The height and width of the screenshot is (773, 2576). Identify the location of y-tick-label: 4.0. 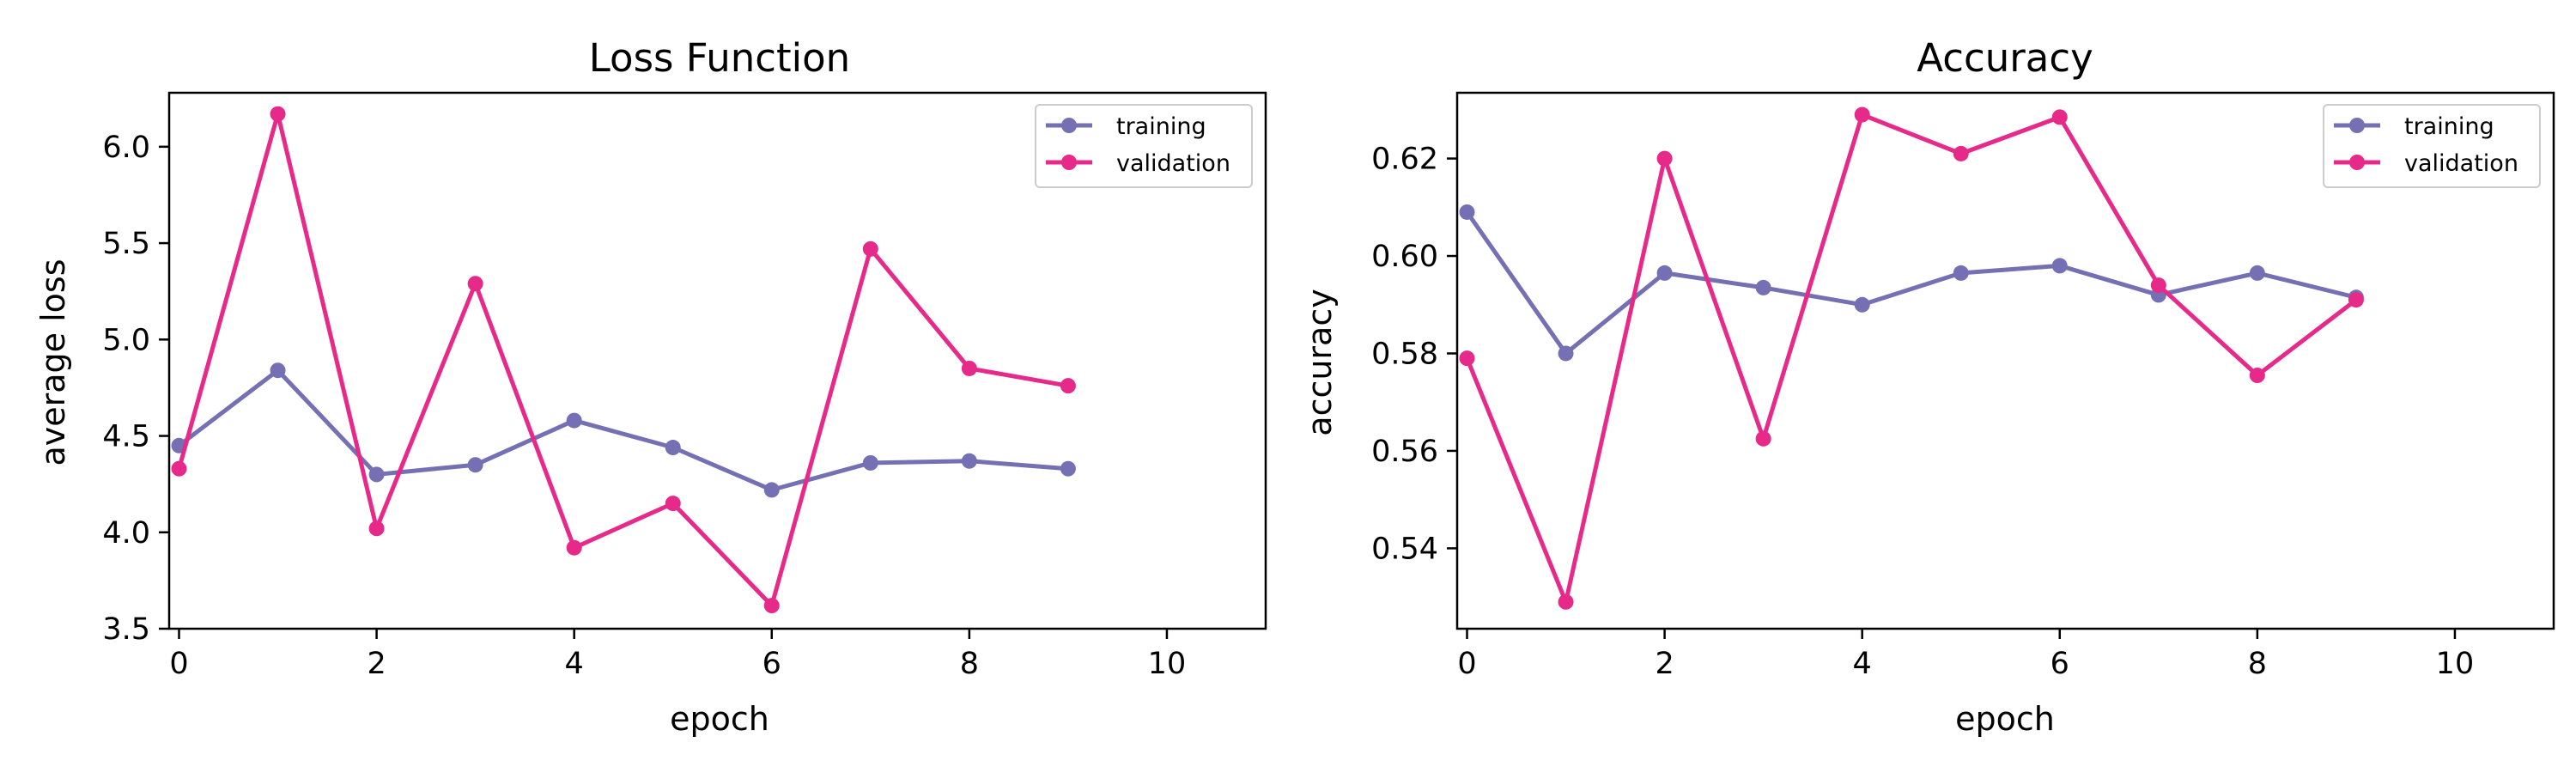
(126, 533).